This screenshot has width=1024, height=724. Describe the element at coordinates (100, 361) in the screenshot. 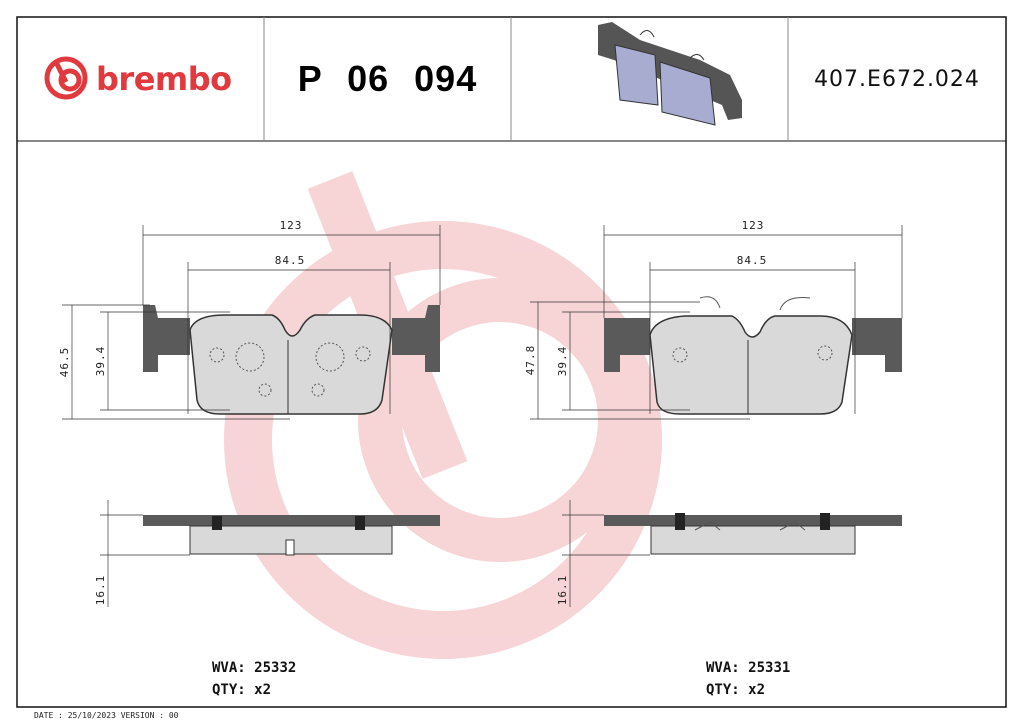

I see `left-inner-height-dim: 39.4` at that location.